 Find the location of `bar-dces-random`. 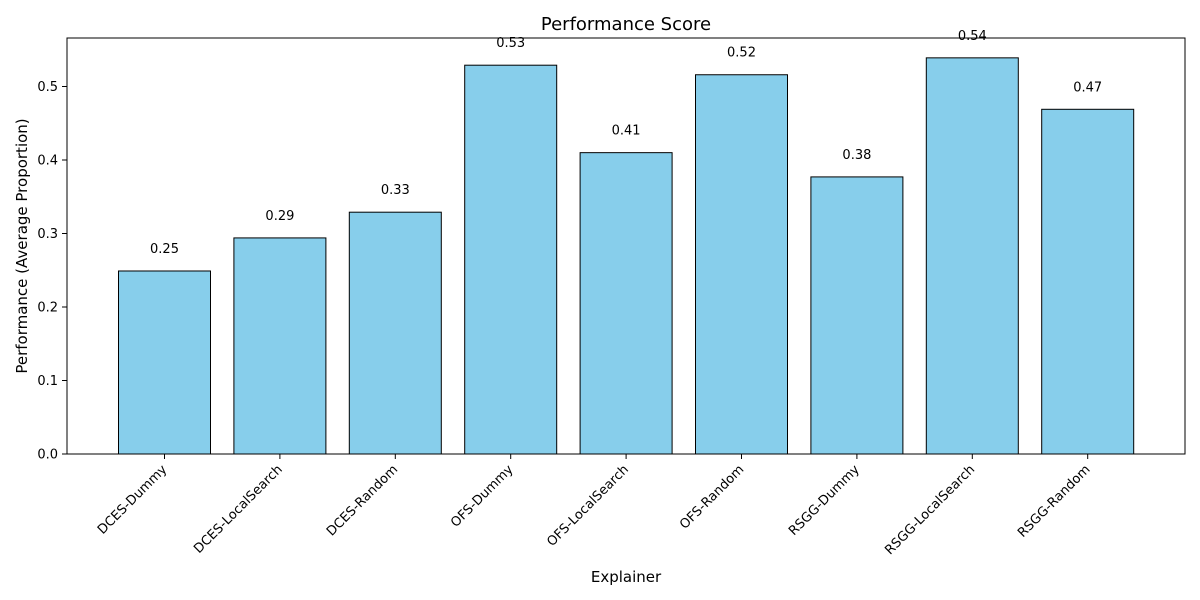

bar-dces-random is located at coordinates (395, 333).